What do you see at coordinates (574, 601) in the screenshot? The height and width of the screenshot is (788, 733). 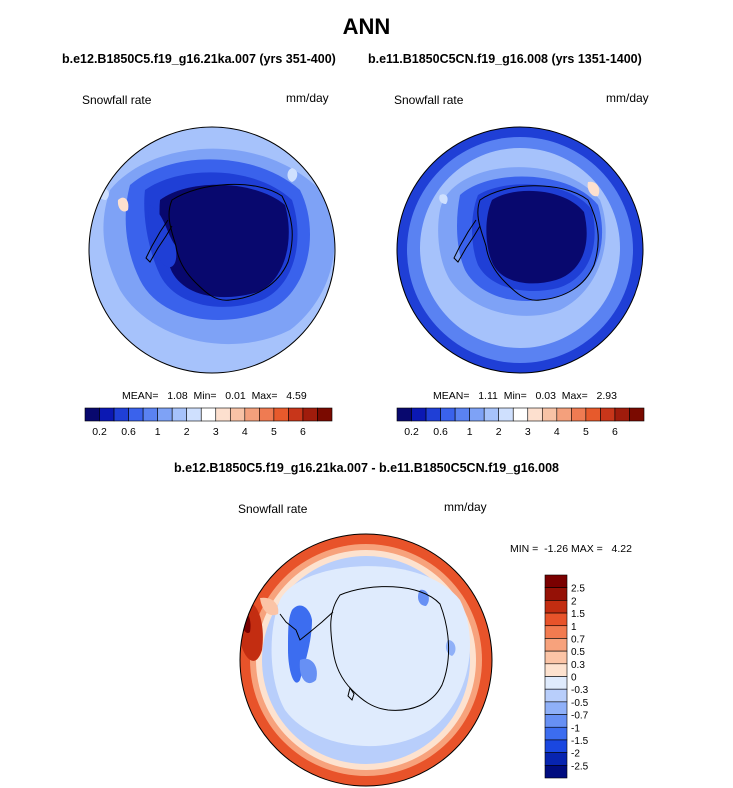 I see `panel-diff-colorbar-tick-label: 2` at bounding box center [574, 601].